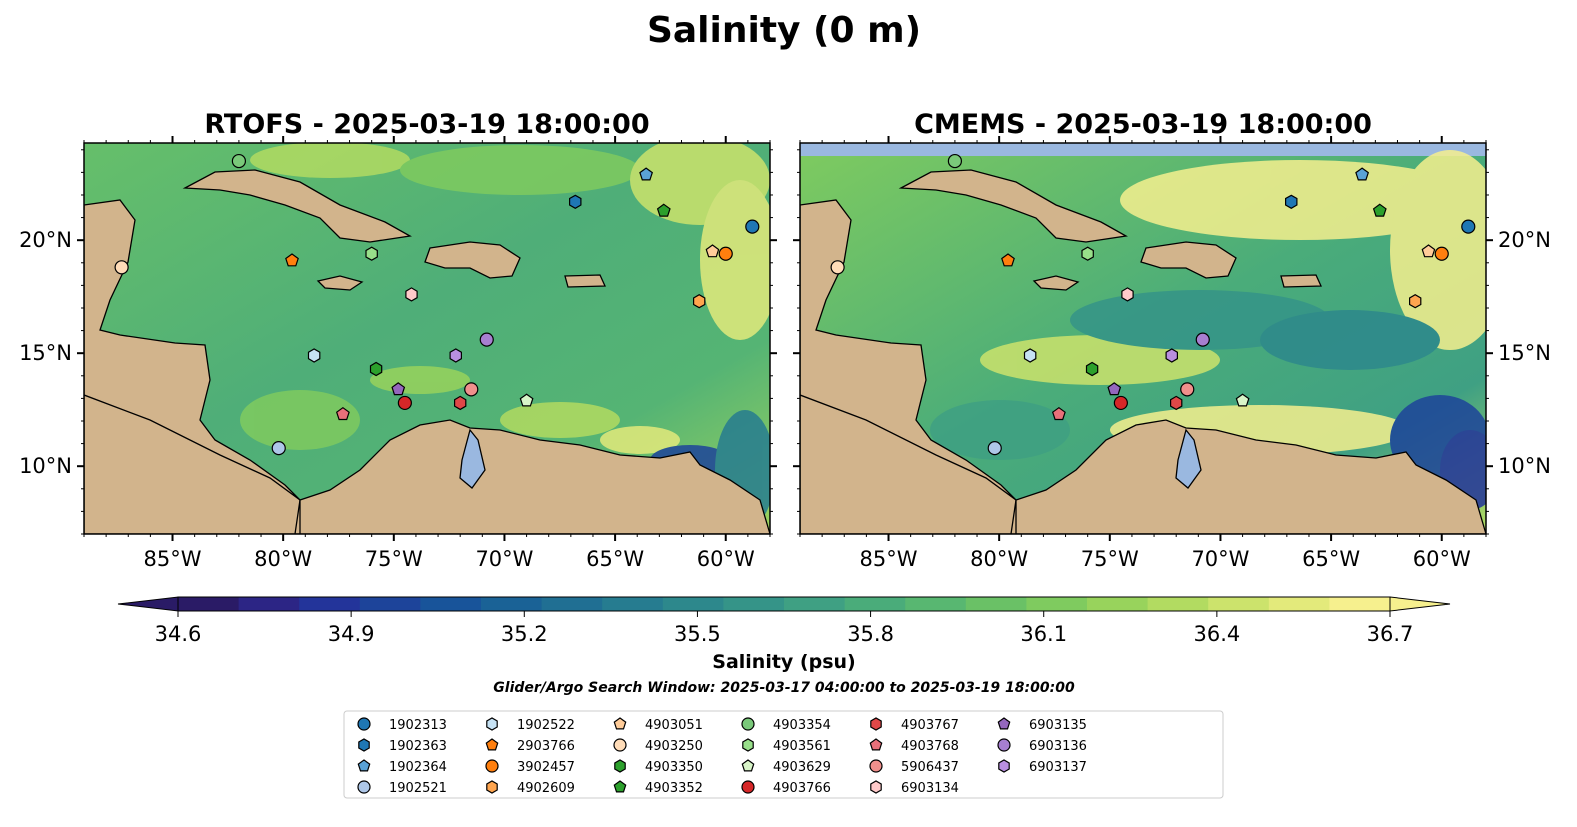 This screenshot has width=1577, height=827. What do you see at coordinates (802, 788) in the screenshot?
I see `legend-label: 4903766` at bounding box center [802, 788].